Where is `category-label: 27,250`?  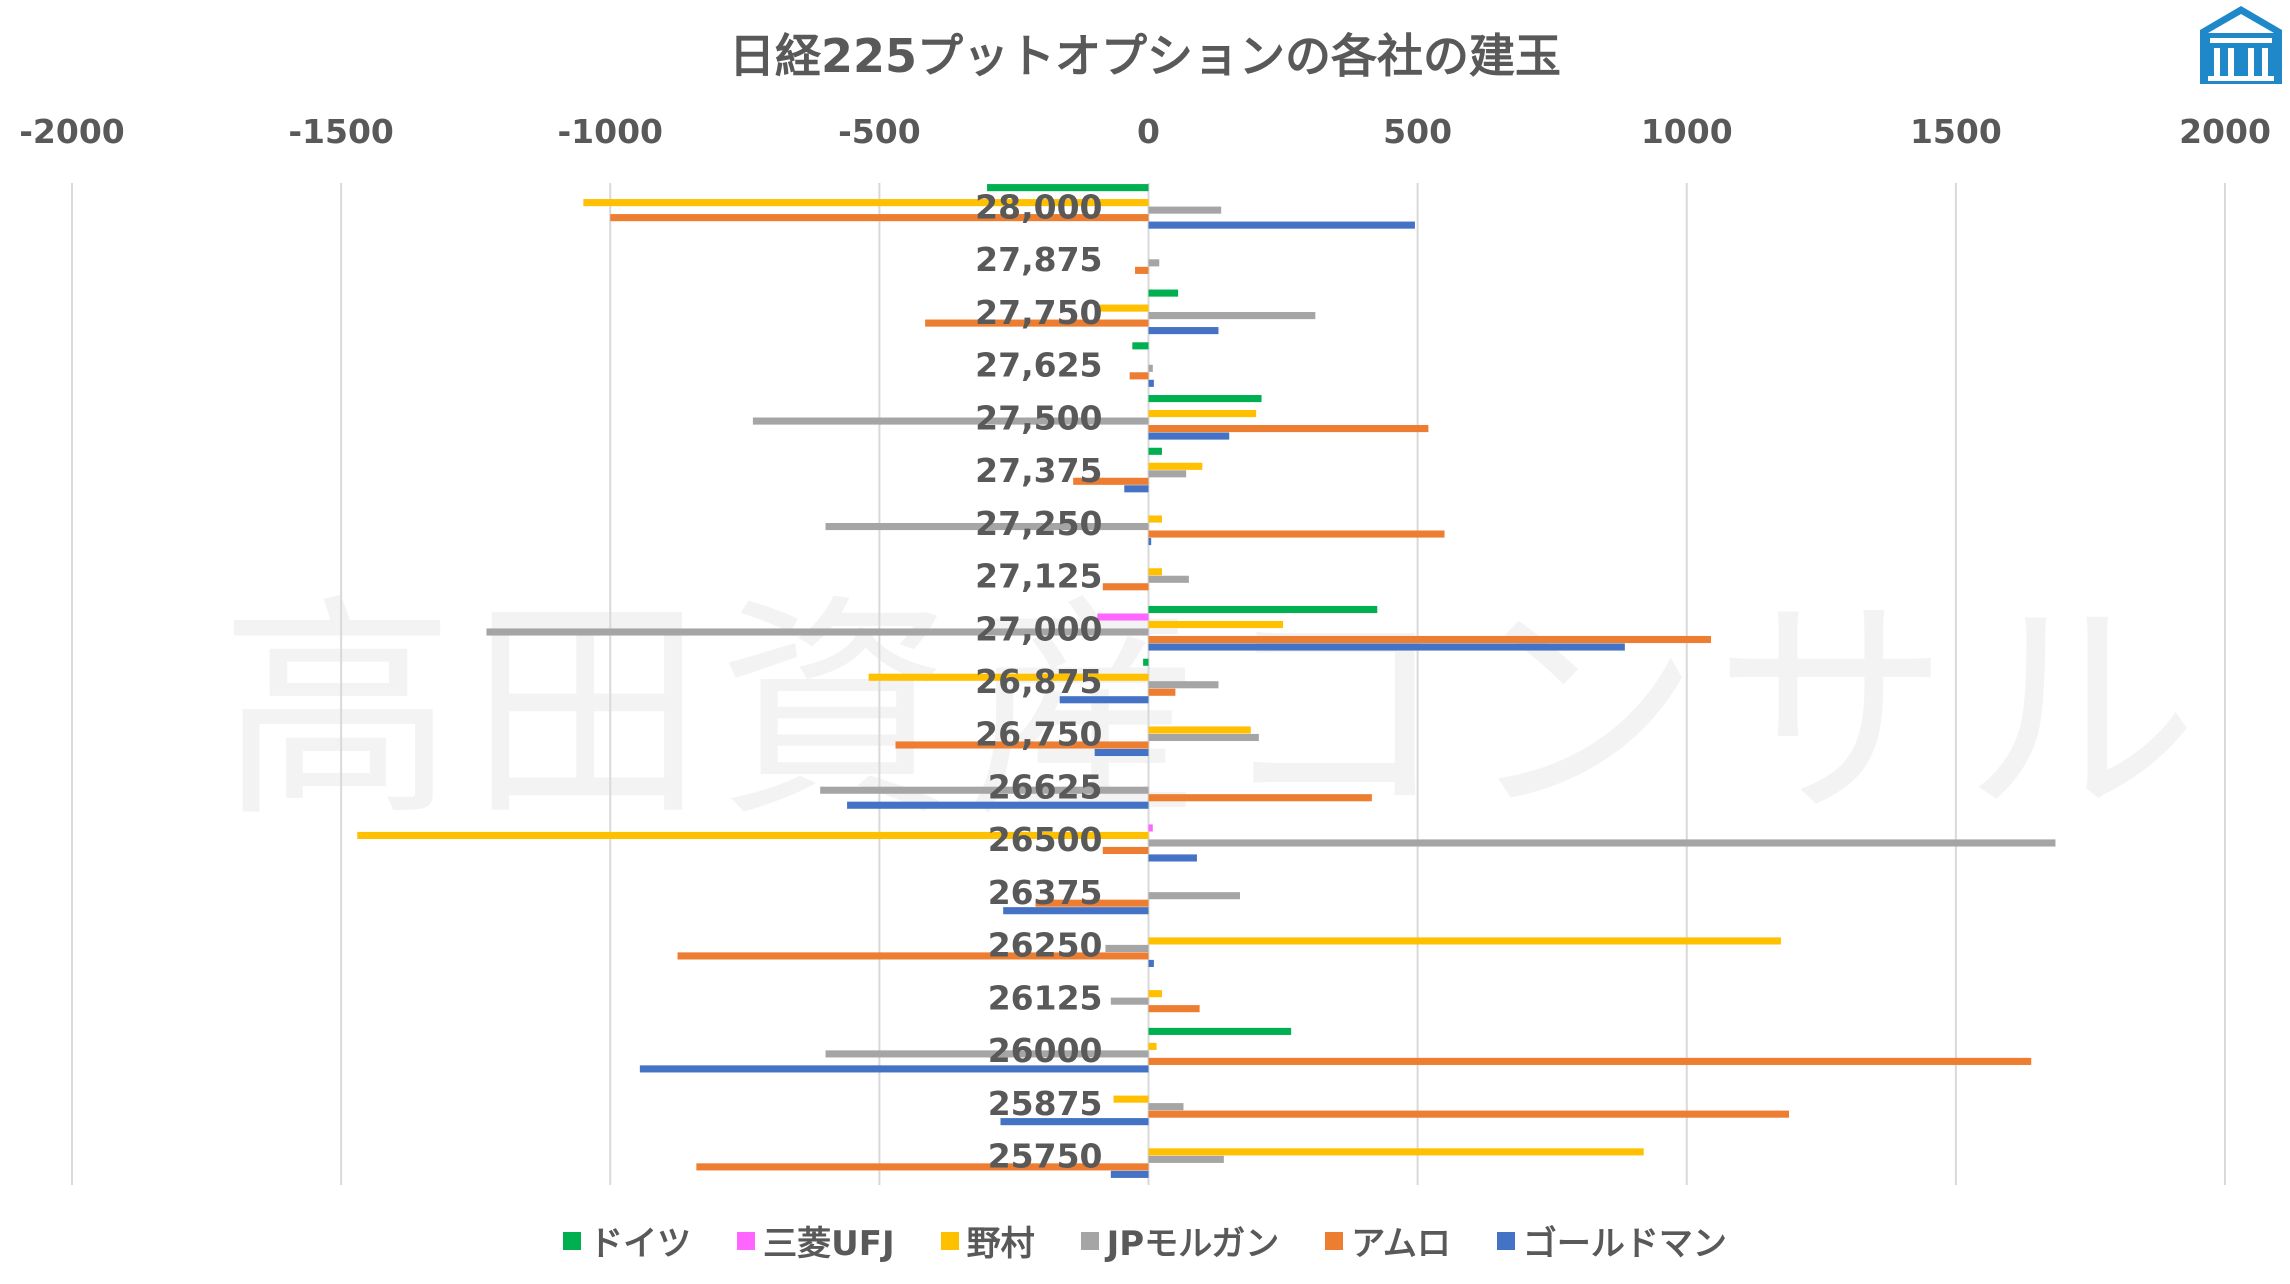
category-label: 27,250 is located at coordinates (1038, 523).